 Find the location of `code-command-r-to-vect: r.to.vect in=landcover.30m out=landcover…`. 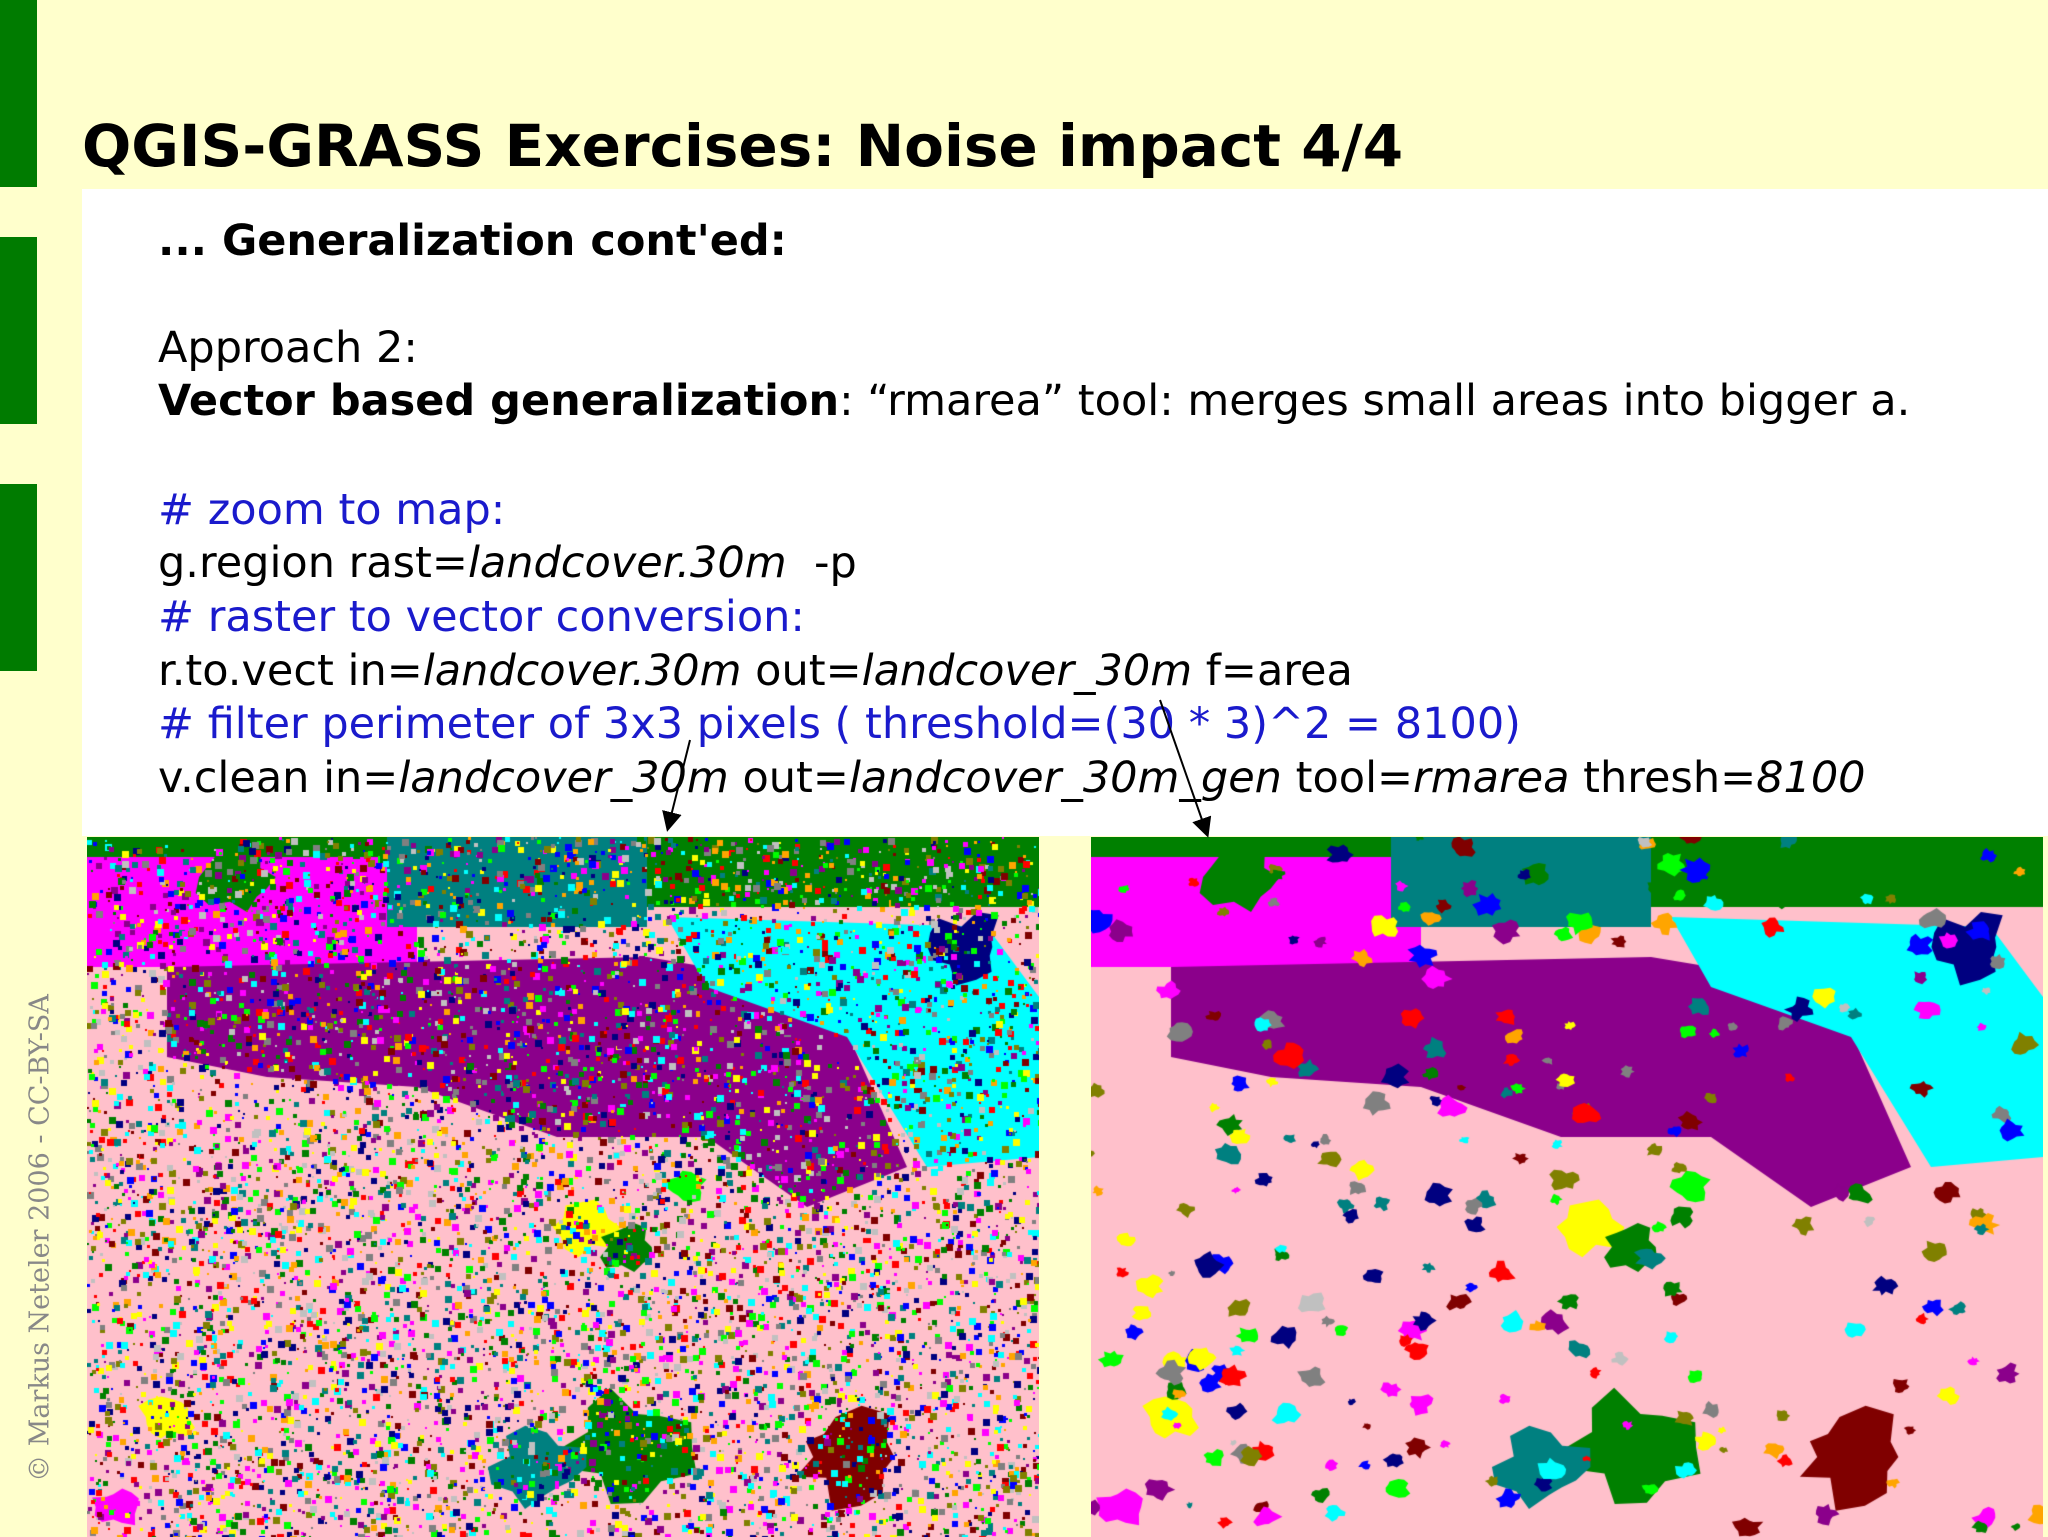

code-command-r-to-vect: r.to.vect in=landcover.30m out=landcover… is located at coordinates (755, 671).